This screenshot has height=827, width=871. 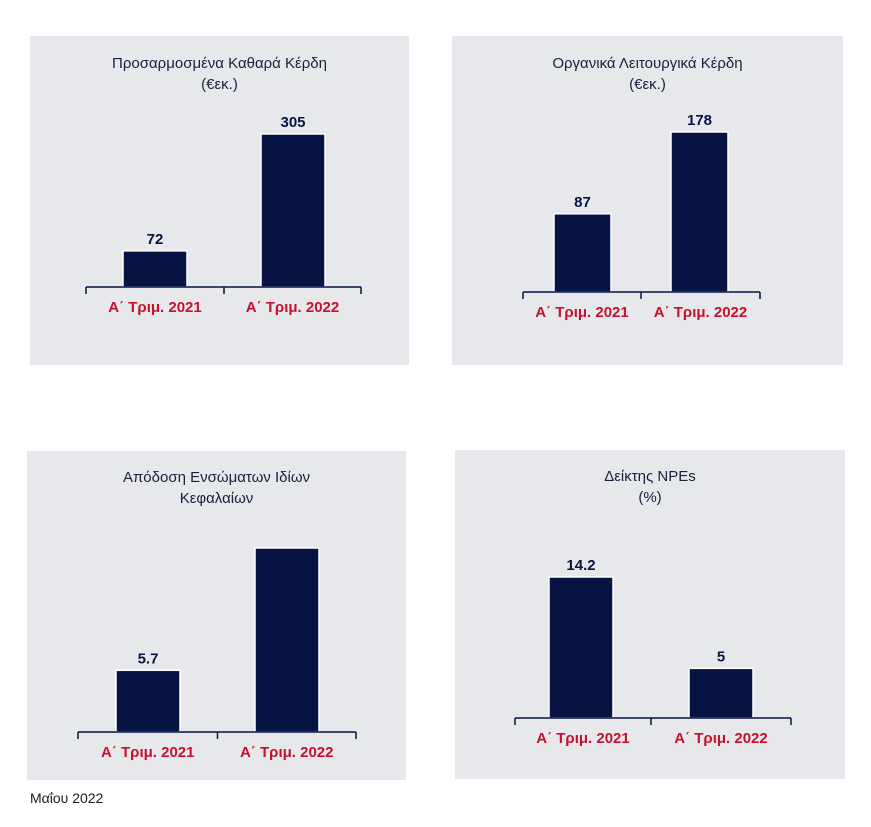 I want to click on chart-title: Προσαρμοσμένα Καθαρά Κέρδη, so click(x=219, y=63).